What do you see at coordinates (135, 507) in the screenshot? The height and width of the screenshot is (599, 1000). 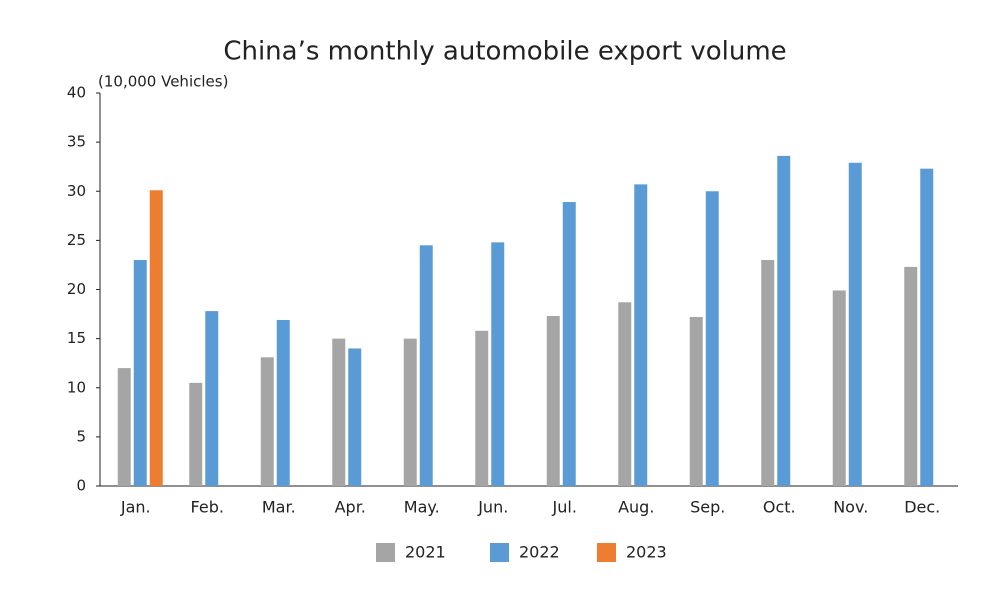 I see `x-tick-label: Jan.` at bounding box center [135, 507].